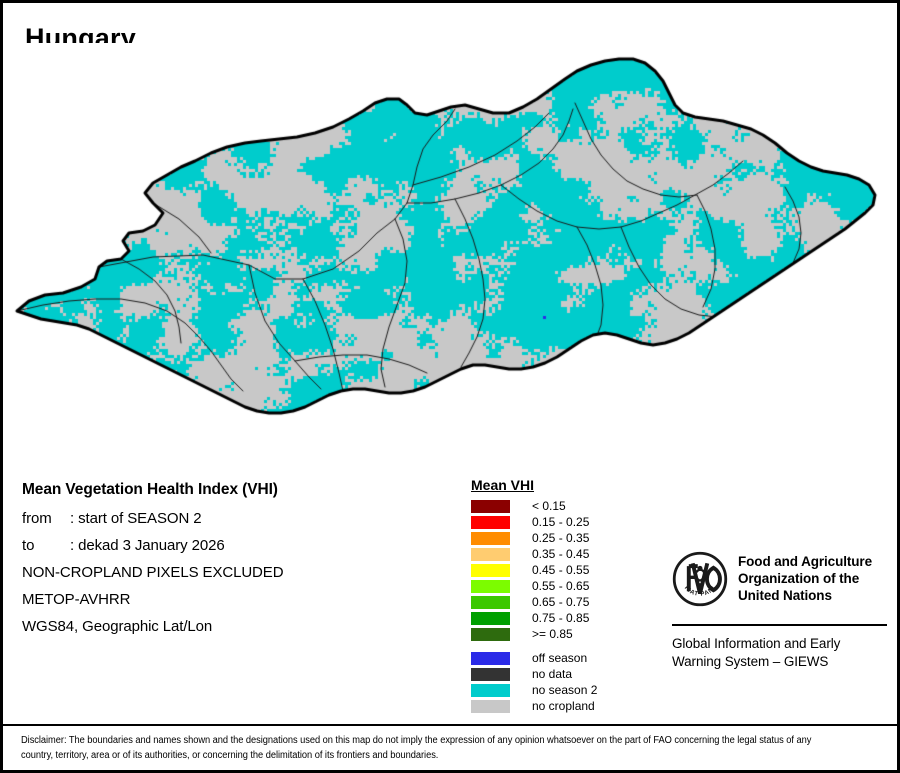  Describe the element at coordinates (785, 596) in the screenshot. I see `fao-org-line3: United Nations` at that location.